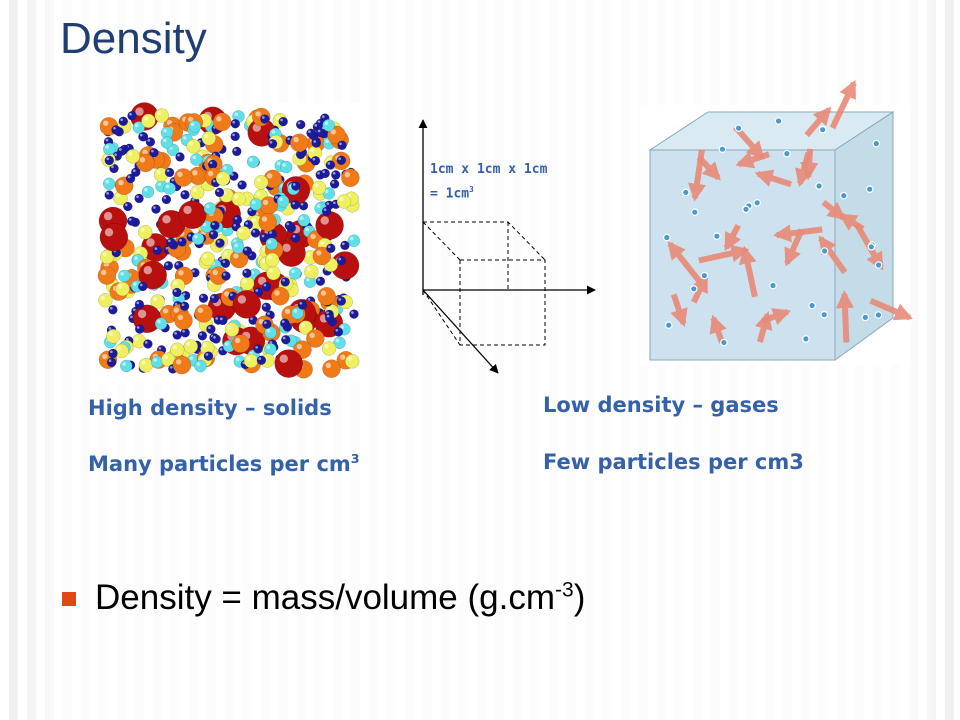 This screenshot has width=960, height=720. What do you see at coordinates (210, 408) in the screenshot?
I see `solid-caption: High density – solids` at bounding box center [210, 408].